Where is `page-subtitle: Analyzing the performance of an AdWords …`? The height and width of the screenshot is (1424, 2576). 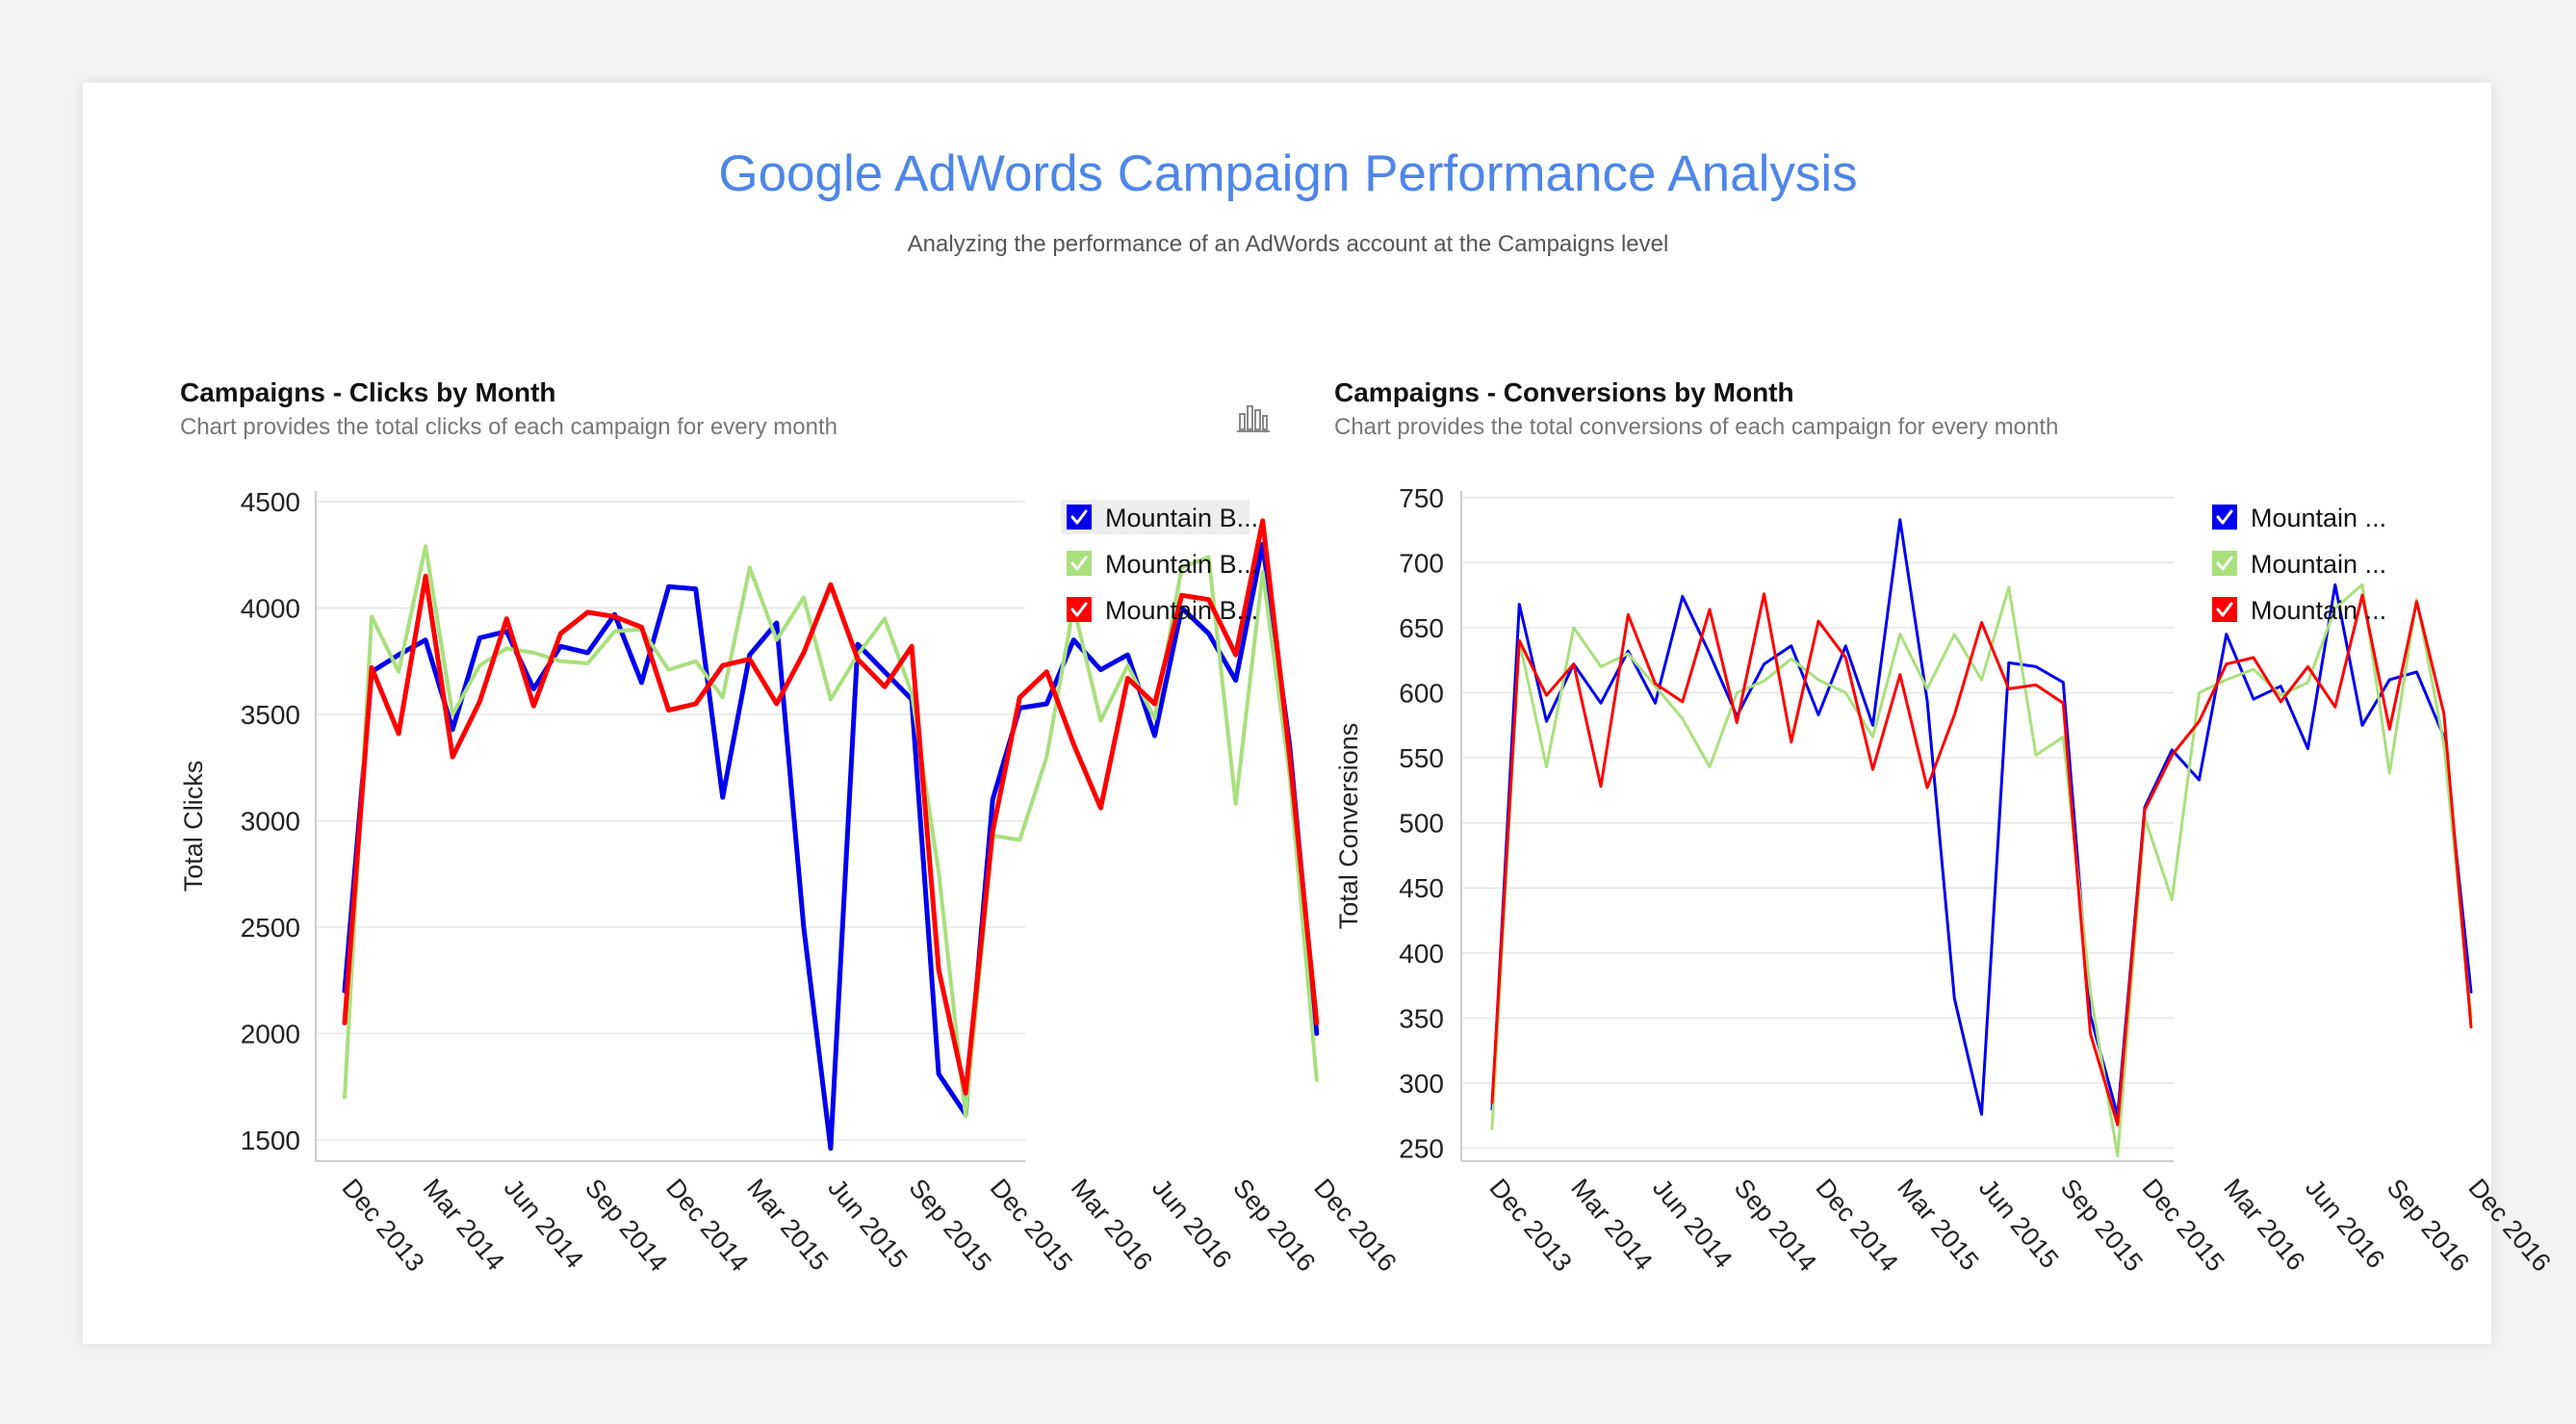
page-subtitle: Analyzing the performance of an AdWords … is located at coordinates (1288, 244).